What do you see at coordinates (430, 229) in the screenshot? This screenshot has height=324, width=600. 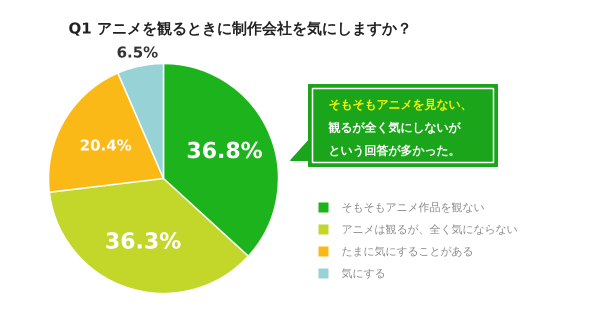 I see `legend-label: アニメは観るが、全く気にならない` at bounding box center [430, 229].